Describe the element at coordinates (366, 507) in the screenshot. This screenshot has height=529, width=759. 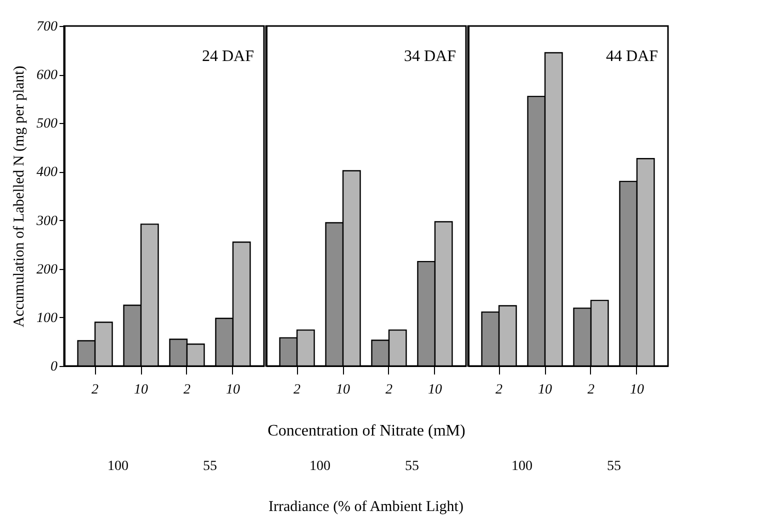
I see `text: Irradiance (% of Ambient Light)` at that location.